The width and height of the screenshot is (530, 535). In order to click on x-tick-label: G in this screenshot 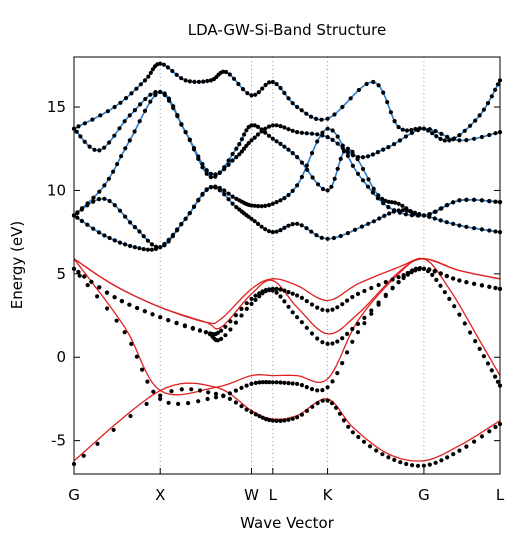, I will do `click(74, 495)`.